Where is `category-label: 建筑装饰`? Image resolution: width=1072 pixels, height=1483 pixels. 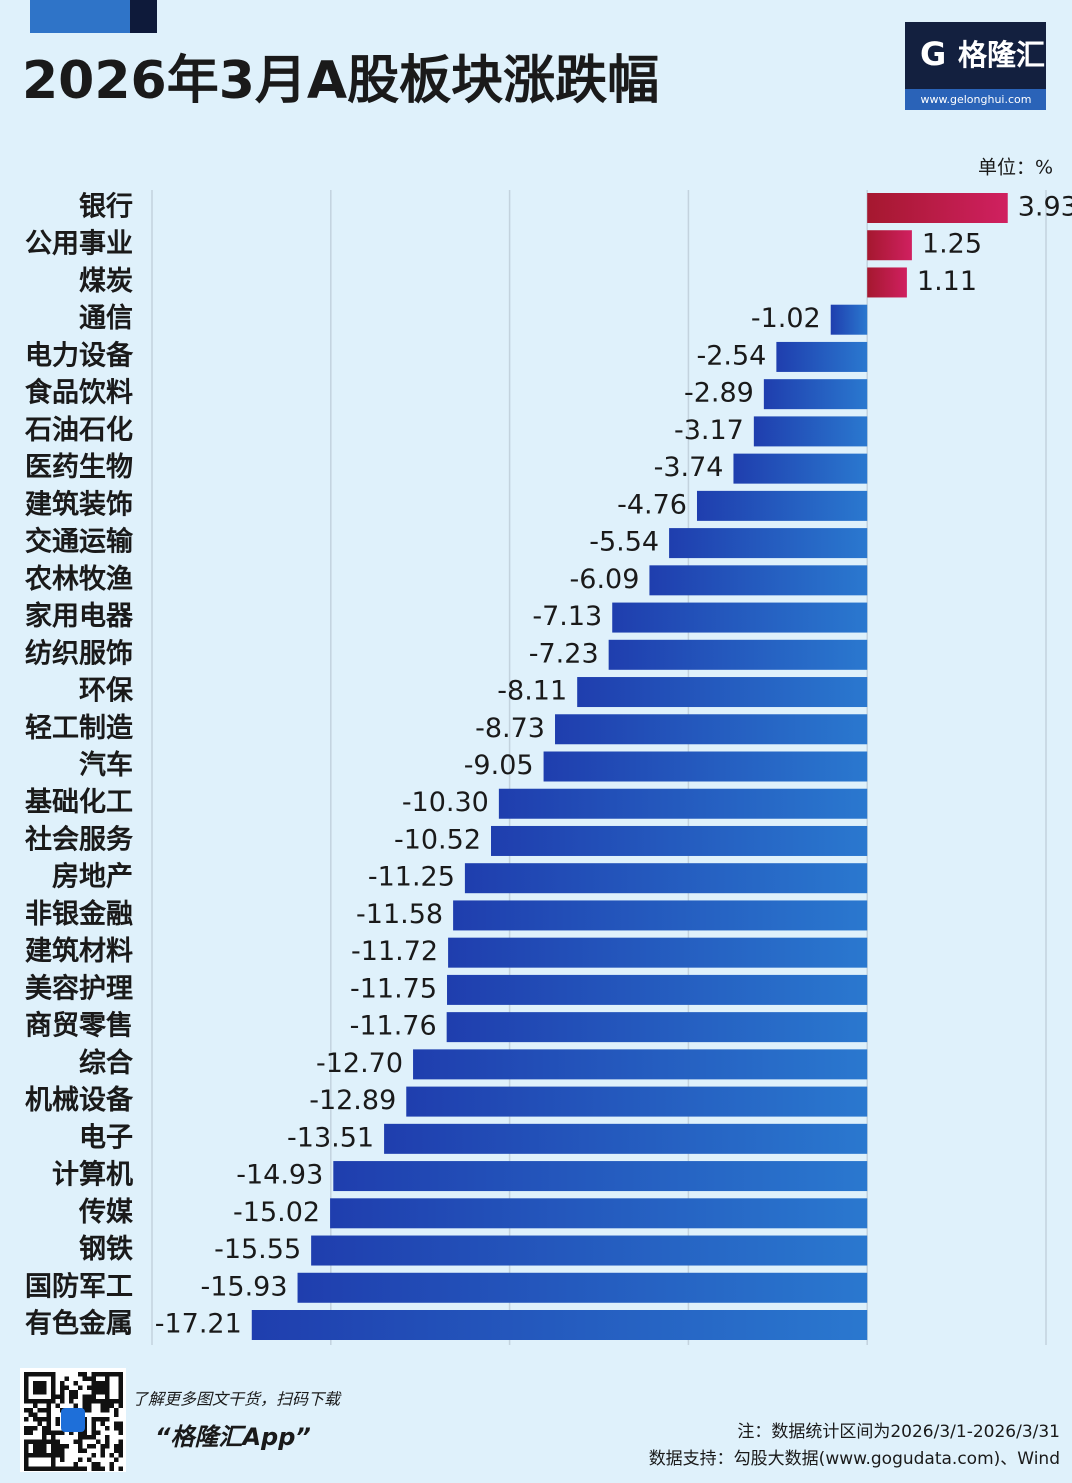 category-label: 建筑装饰 is located at coordinates (79, 504).